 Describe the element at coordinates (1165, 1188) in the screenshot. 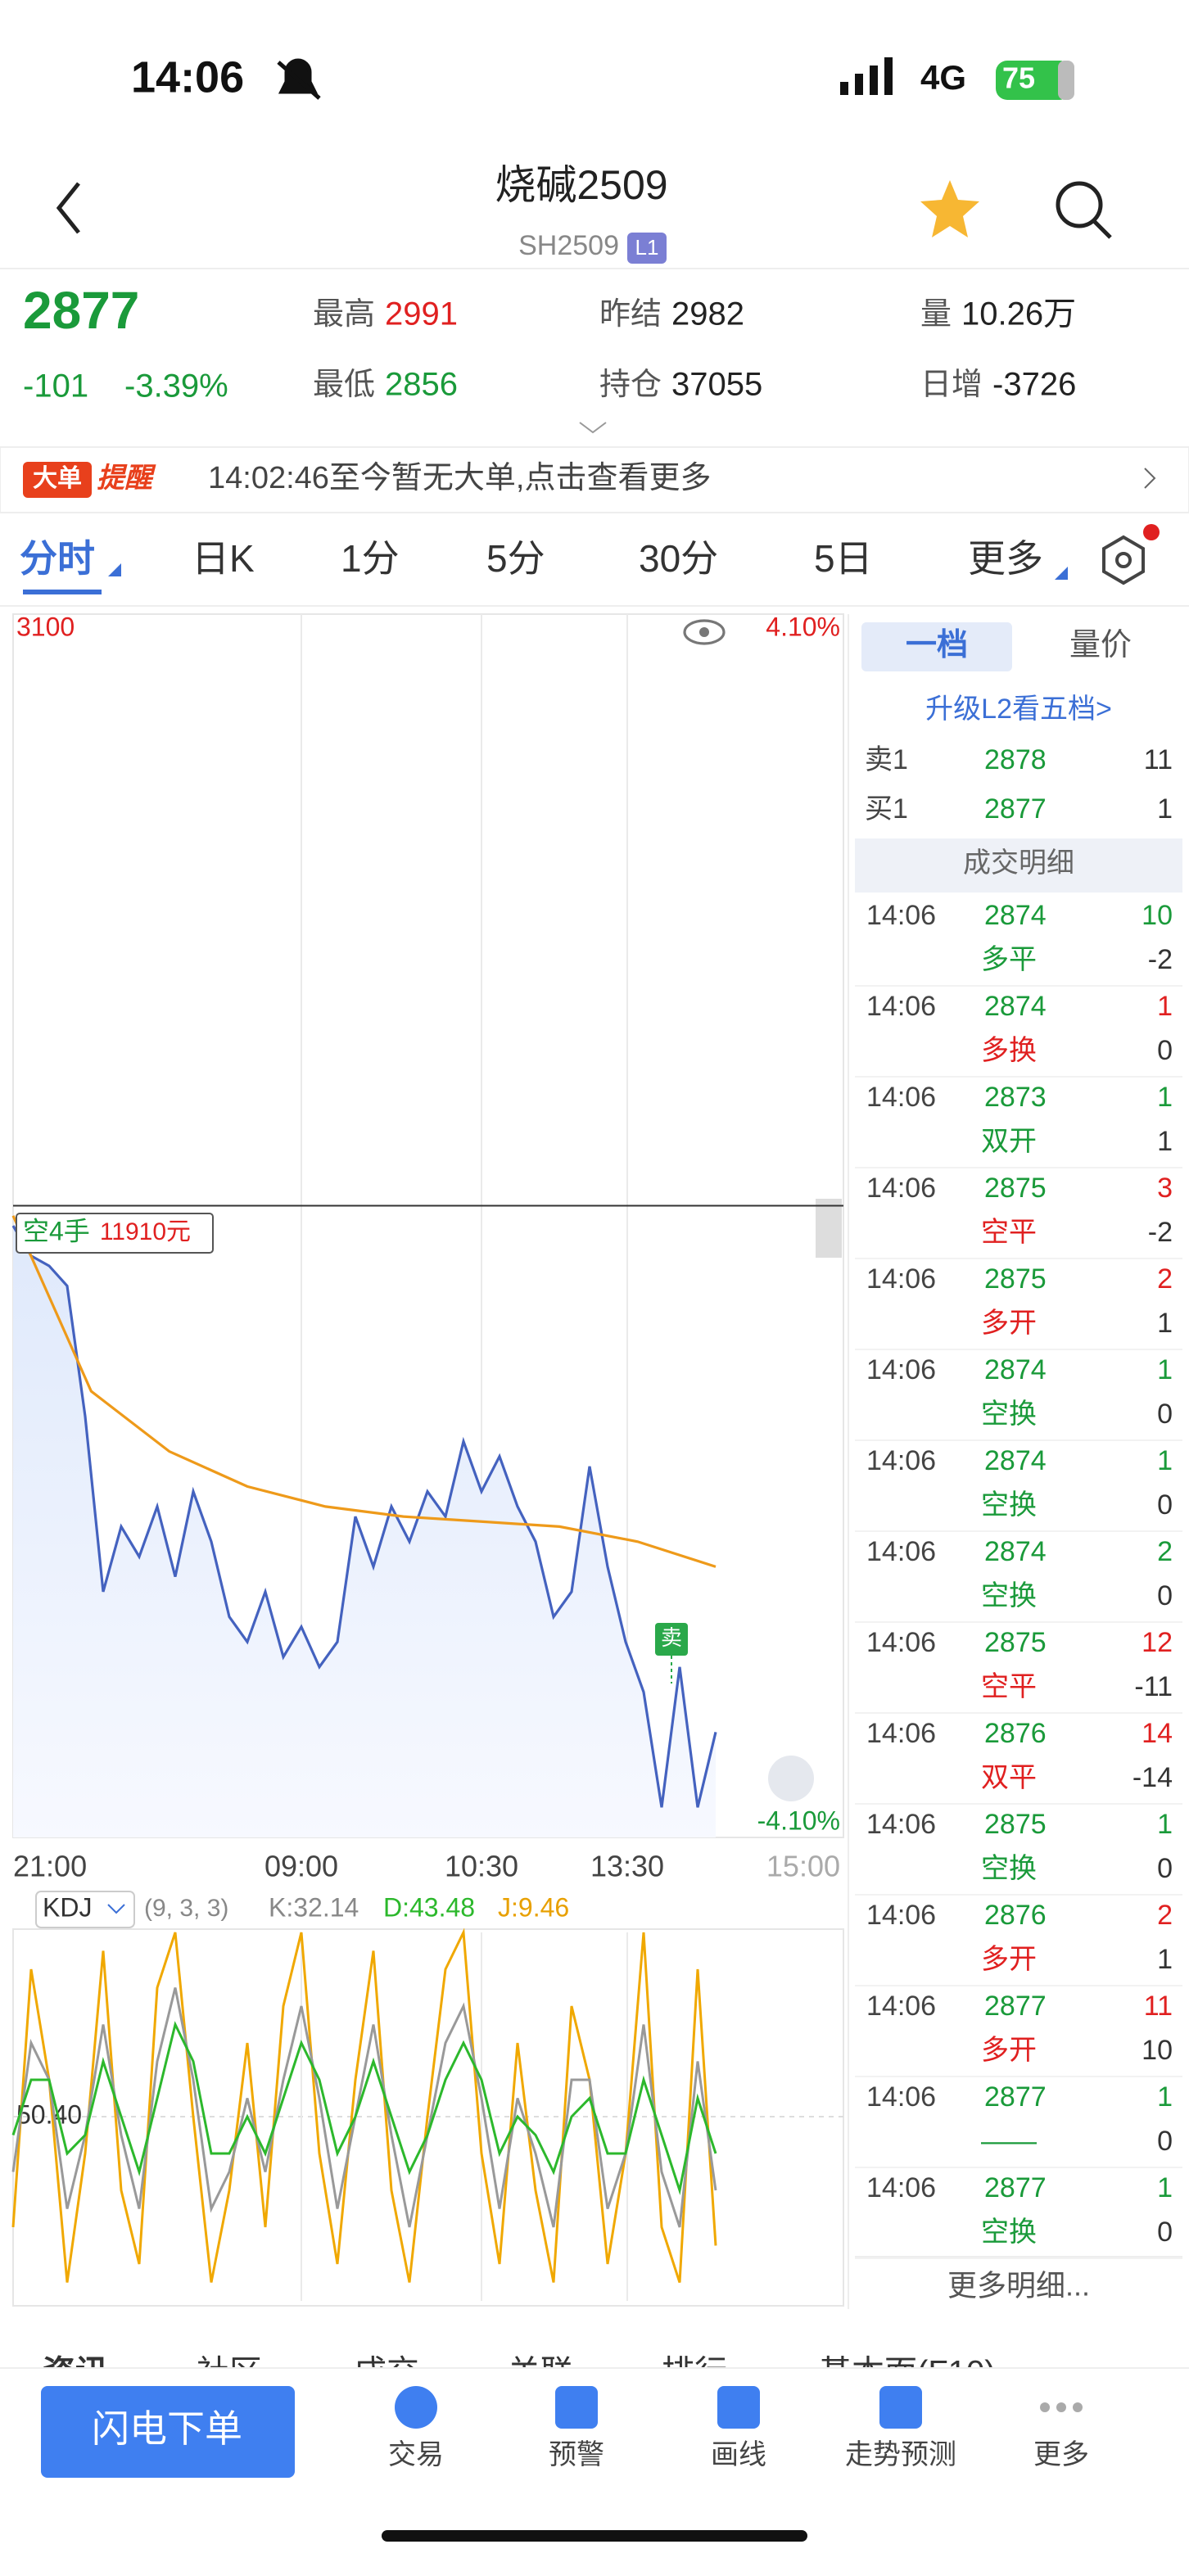

I see `trade-vol: 3` at that location.